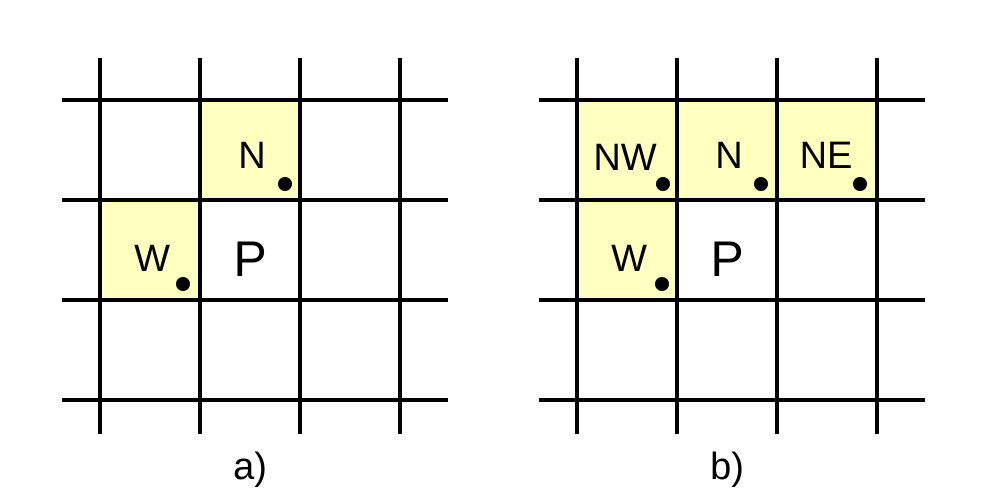  Describe the element at coordinates (624, 158) in the screenshot. I see `cell-label-nw: NW` at that location.